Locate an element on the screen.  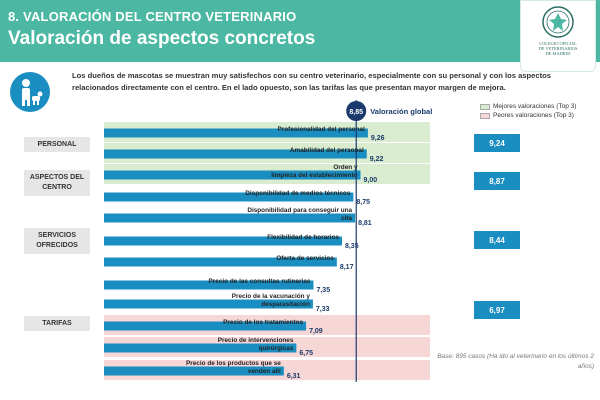
legend-worst: Peores valoraciones (Top 3) is located at coordinates (528, 115).